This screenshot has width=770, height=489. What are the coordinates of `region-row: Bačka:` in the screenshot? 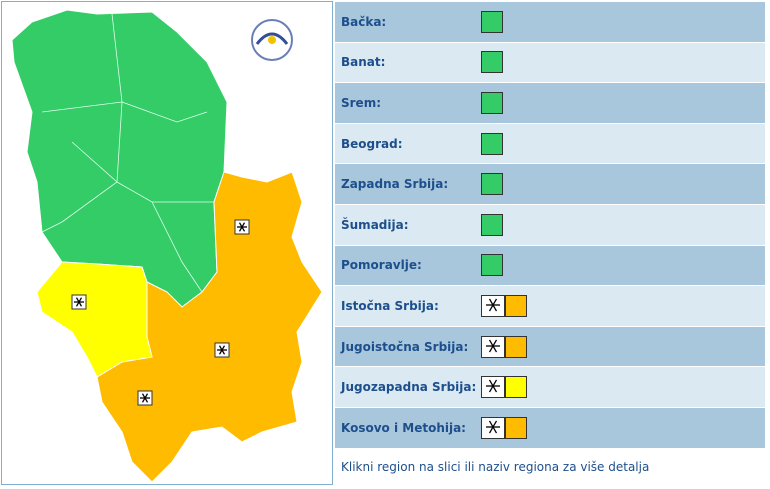 It's located at (550, 22).